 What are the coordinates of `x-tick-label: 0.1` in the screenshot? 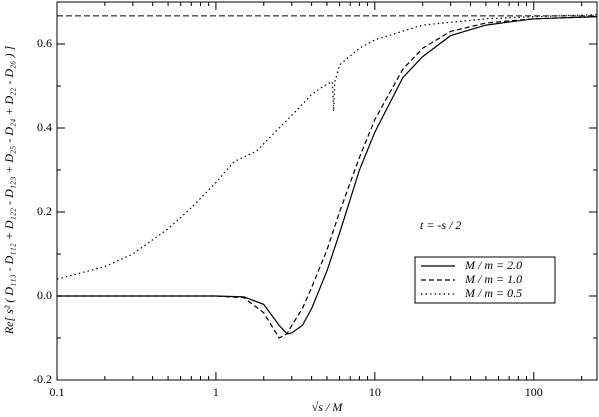 It's located at (57, 392).